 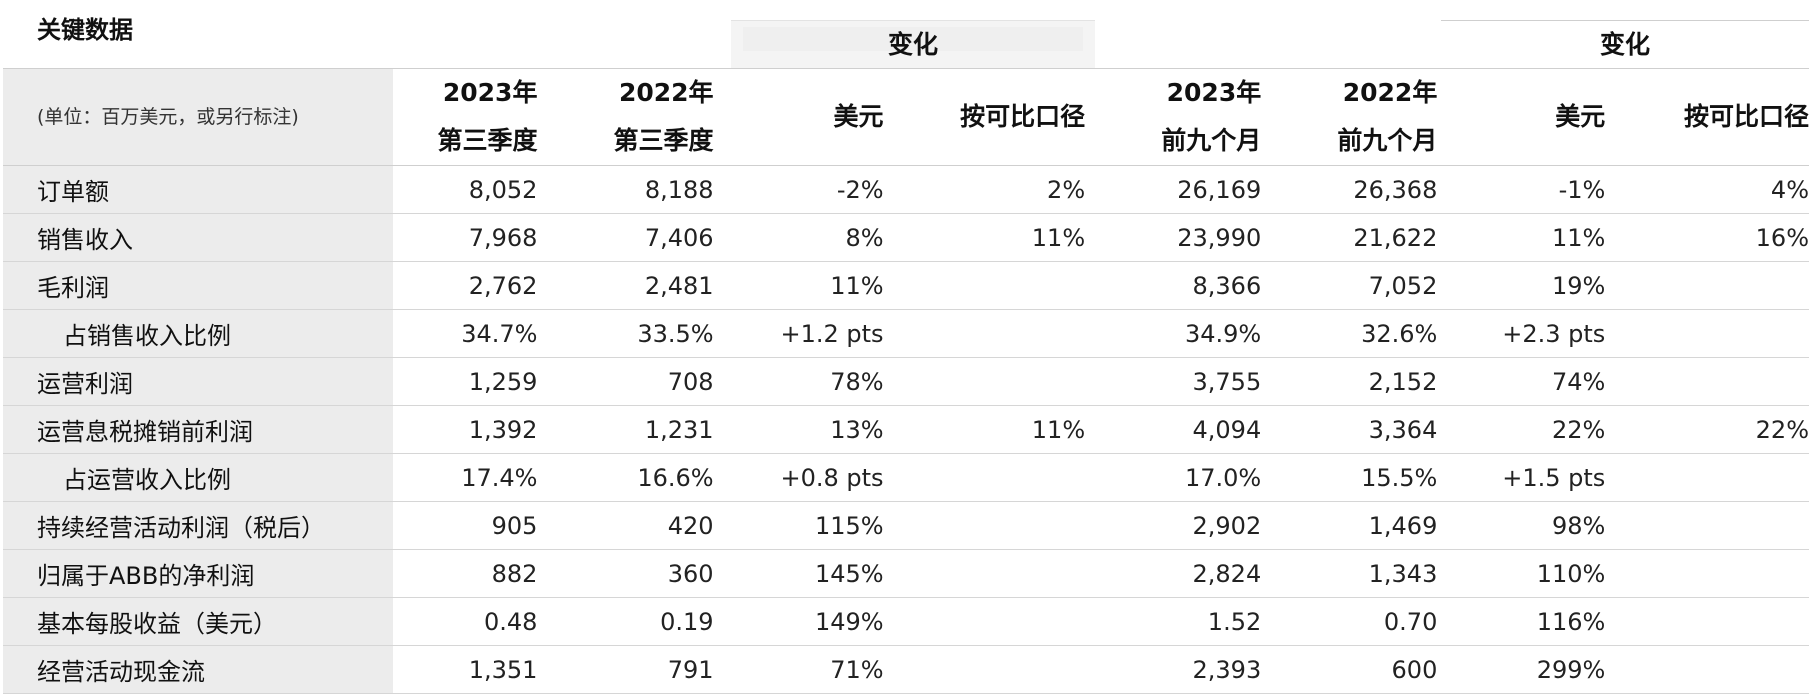 What do you see at coordinates (1349, 381) in the screenshot?
I see `cell-value: 2,152` at bounding box center [1349, 381].